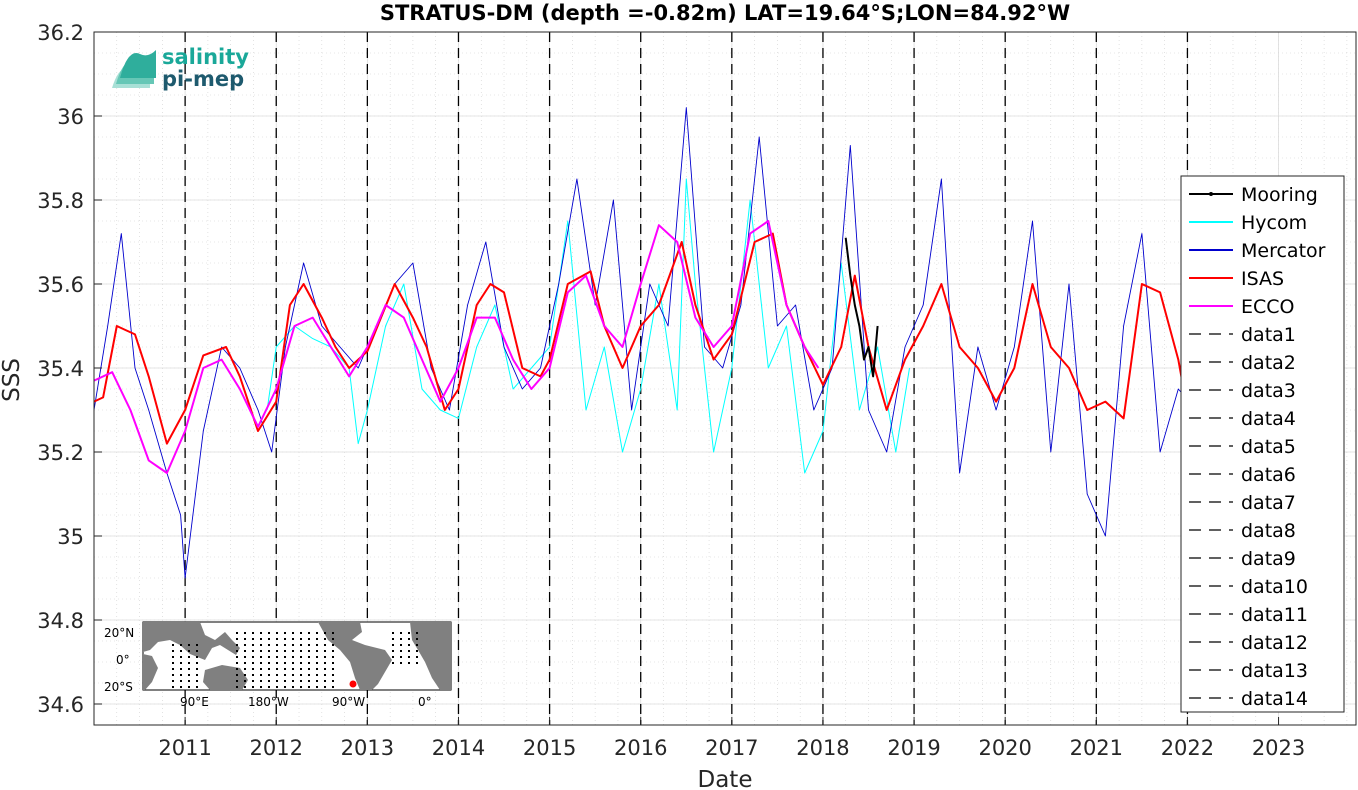 The image size is (1358, 790). Describe the element at coordinates (194, 702) in the screenshot. I see `map-lon-90e: 90°E` at that location.